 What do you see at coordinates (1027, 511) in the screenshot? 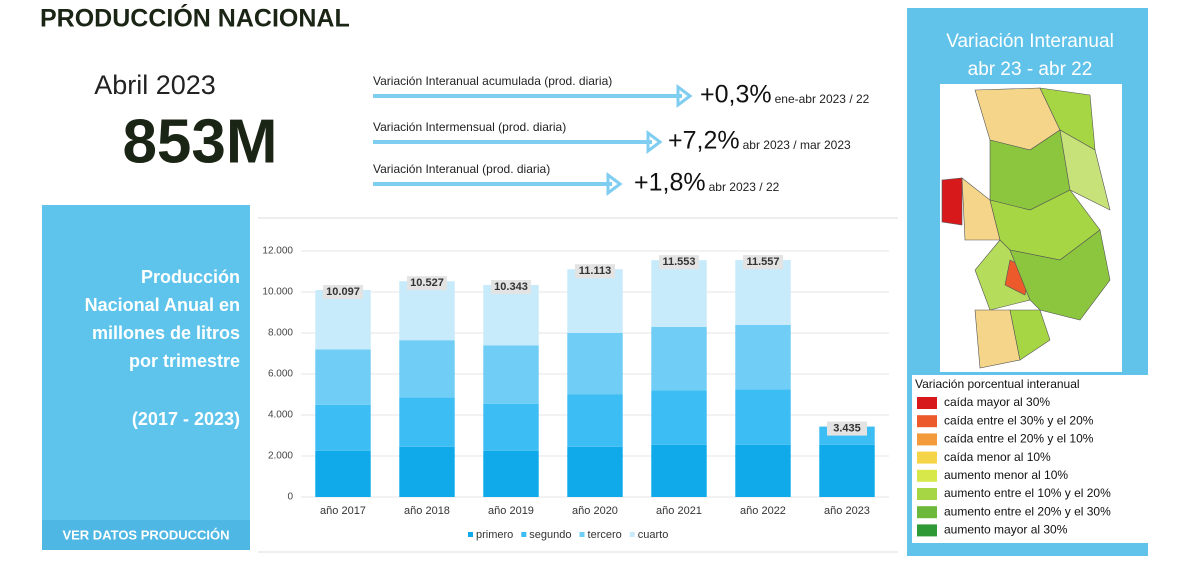
I see `legend-label: aumento entre el 20% y el 30%` at bounding box center [1027, 511].